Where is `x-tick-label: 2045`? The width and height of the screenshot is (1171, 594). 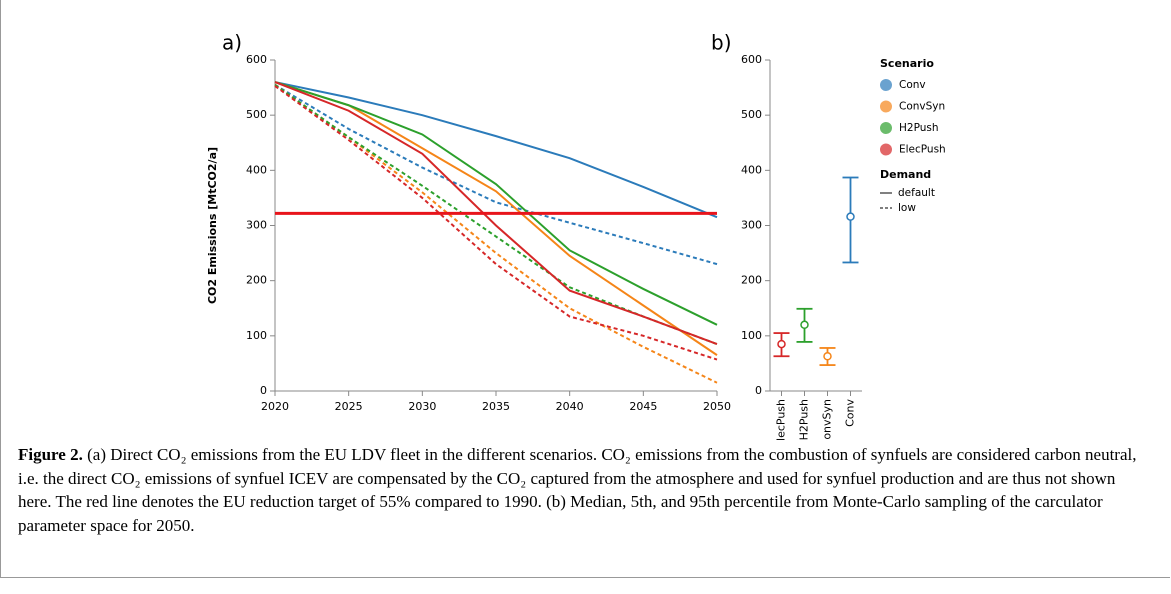
x-tick-label: 2045 is located at coordinates (643, 406).